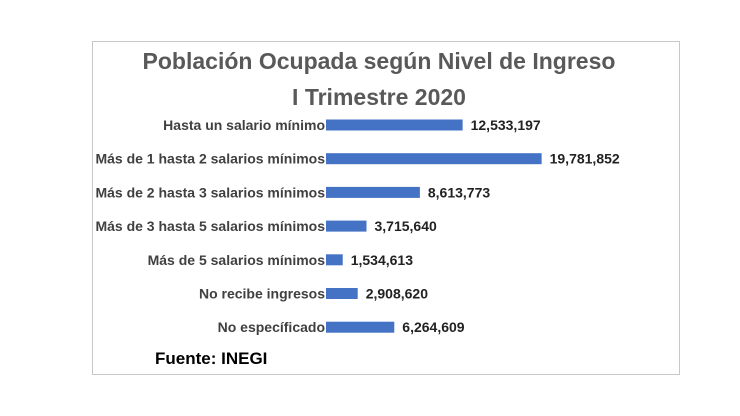 This screenshot has height=416, width=740. I want to click on data-label: 19,781,852, so click(585, 159).